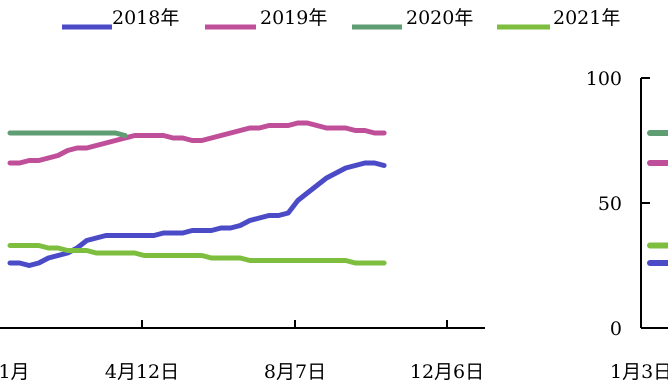  I want to click on legend: 2018年 2019年 2020年 2021年, so click(341, 18).